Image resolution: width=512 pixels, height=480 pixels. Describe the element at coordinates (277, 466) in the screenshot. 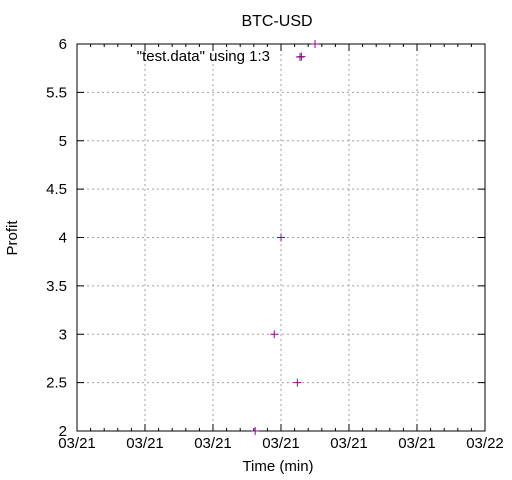

I see `x-axis-label: Time (min)` at that location.